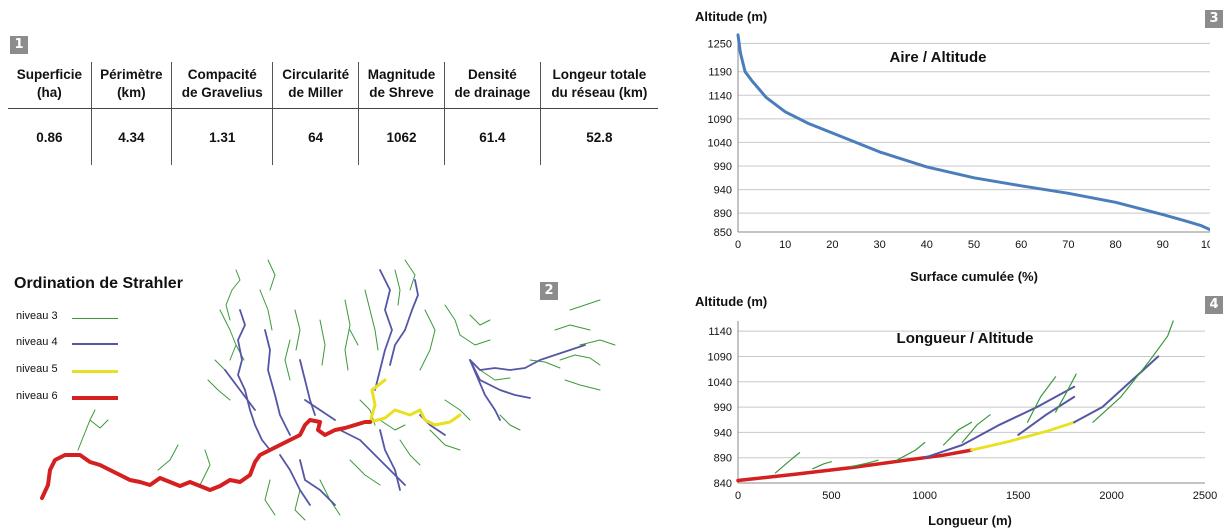 The width and height of the screenshot is (1228, 531). I want to click on panel-number-3: 3, so click(1214, 19).